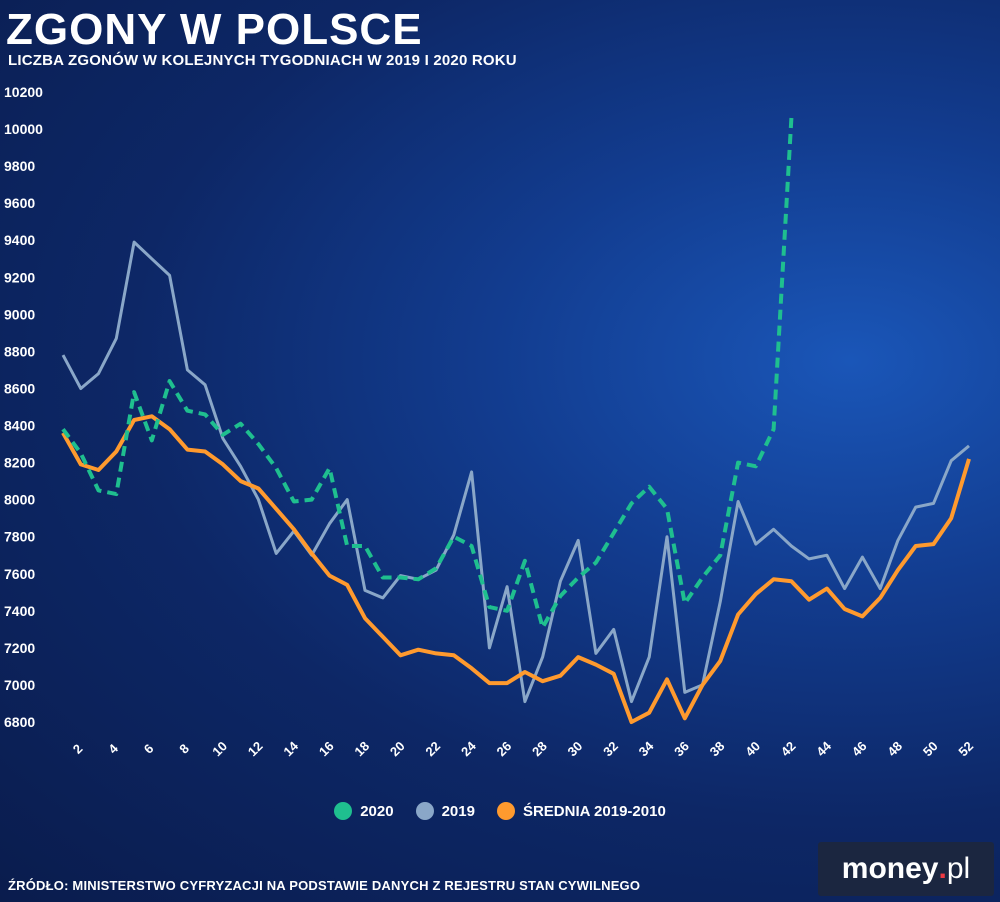 The height and width of the screenshot is (902, 1000). Describe the element at coordinates (149, 749) in the screenshot. I see `x-tick-label: 6` at that location.